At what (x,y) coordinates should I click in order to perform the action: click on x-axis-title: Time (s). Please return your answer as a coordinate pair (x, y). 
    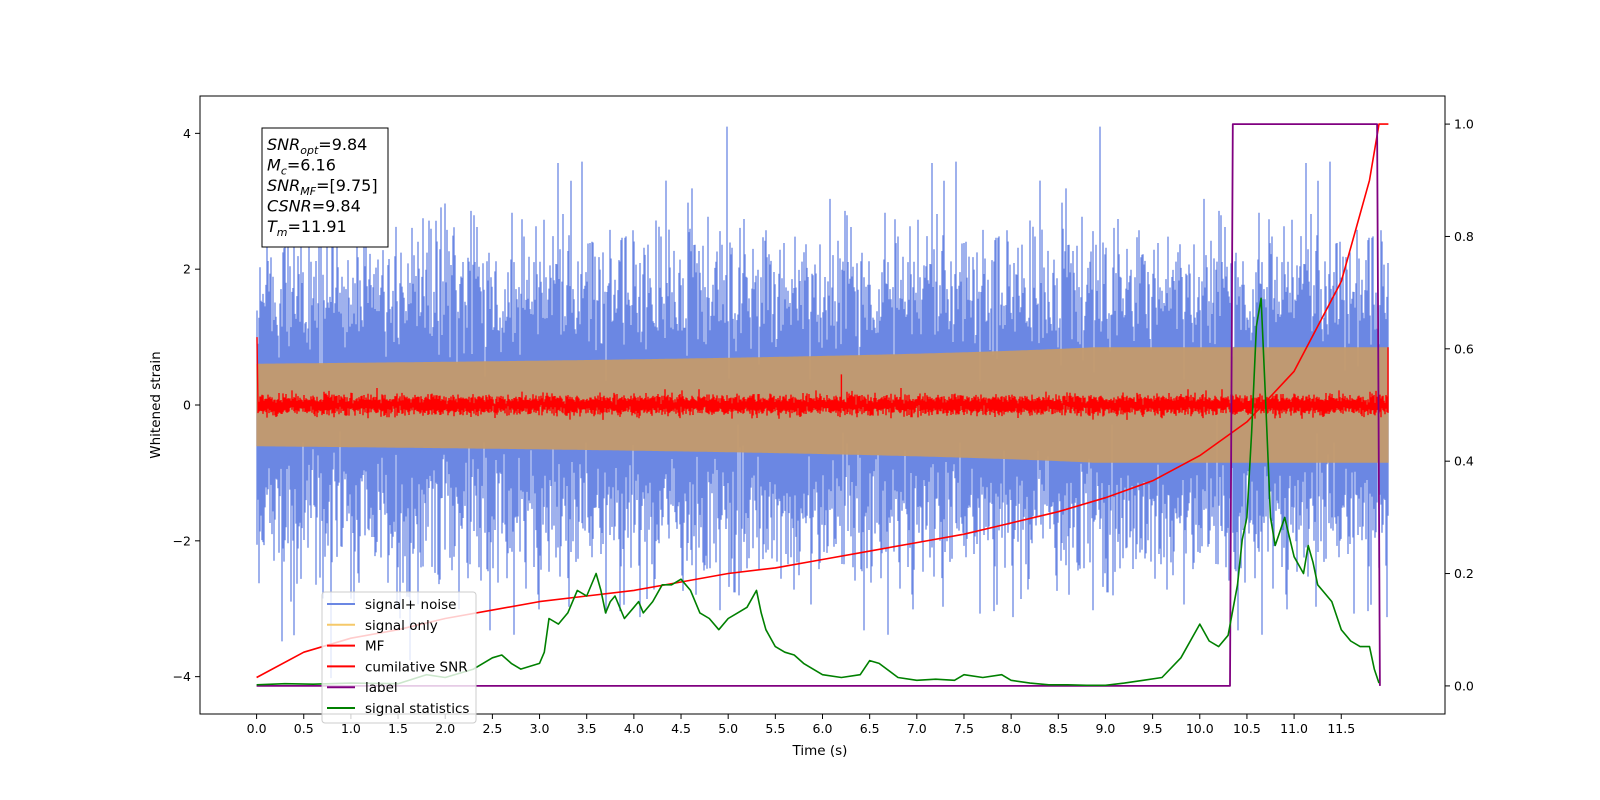
    Looking at the image, I should click on (820, 751).